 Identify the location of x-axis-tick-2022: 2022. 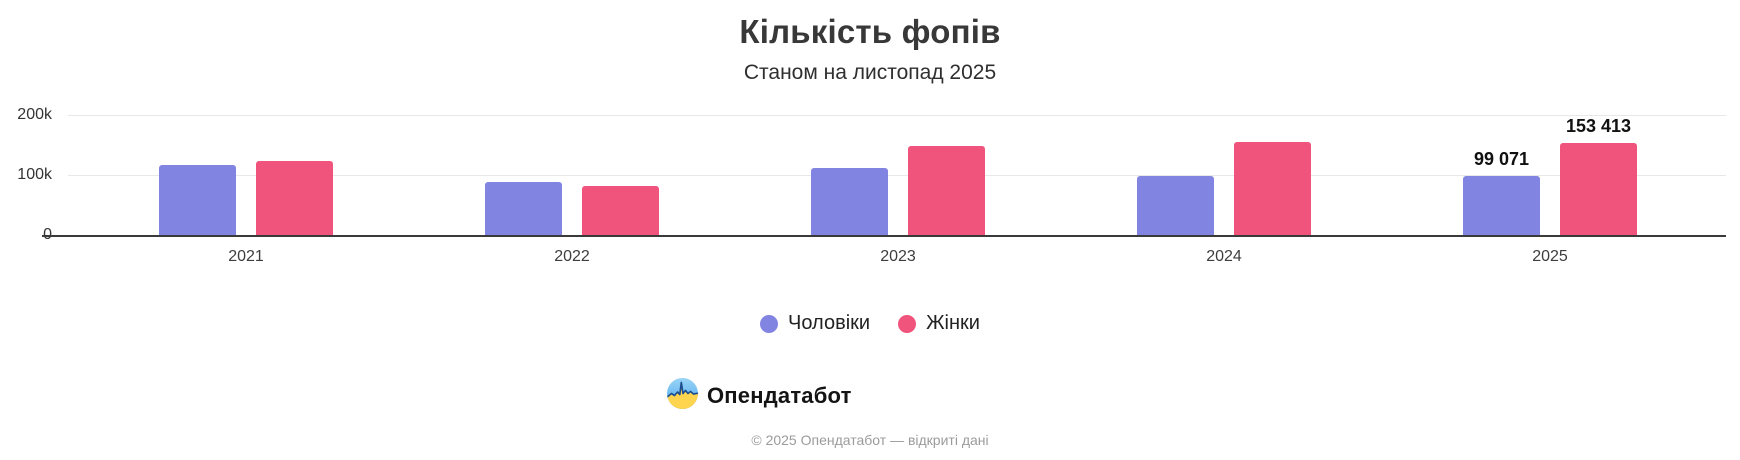
(572, 256).